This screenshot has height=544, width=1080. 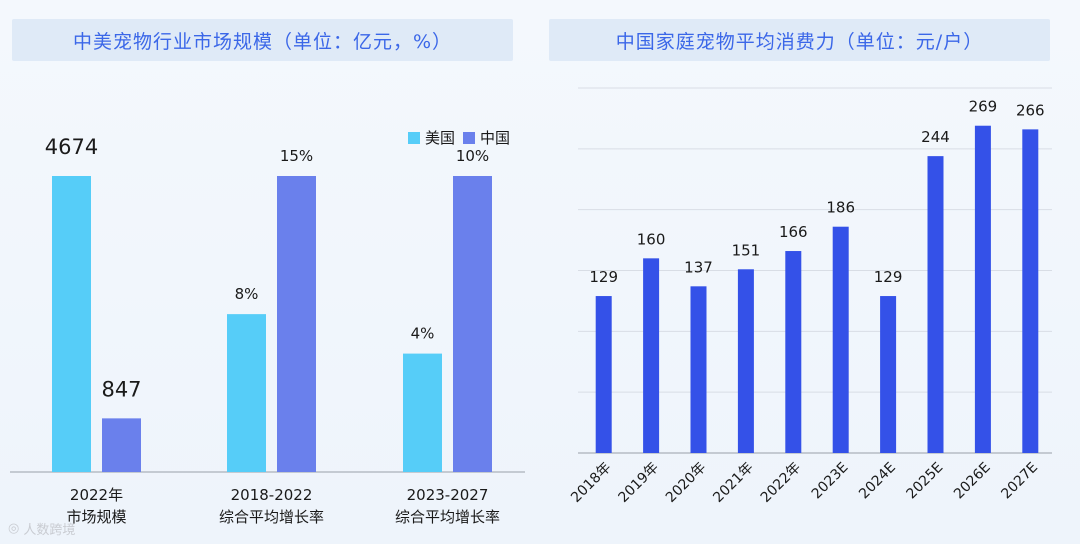 I want to click on legend-label-usa: 美国, so click(x=440, y=138).